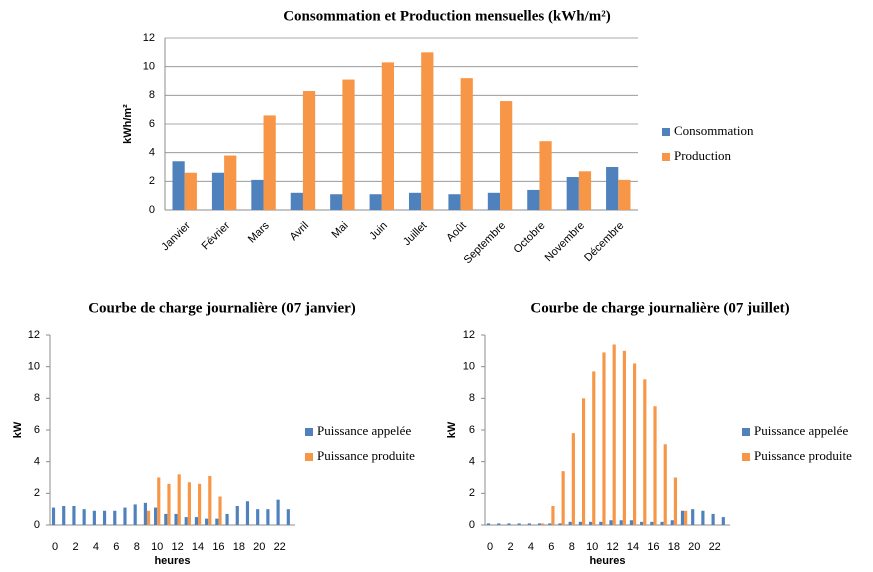 The height and width of the screenshot is (572, 873). What do you see at coordinates (485, 243) in the screenshot?
I see `x-tick-label: Septembre` at bounding box center [485, 243].